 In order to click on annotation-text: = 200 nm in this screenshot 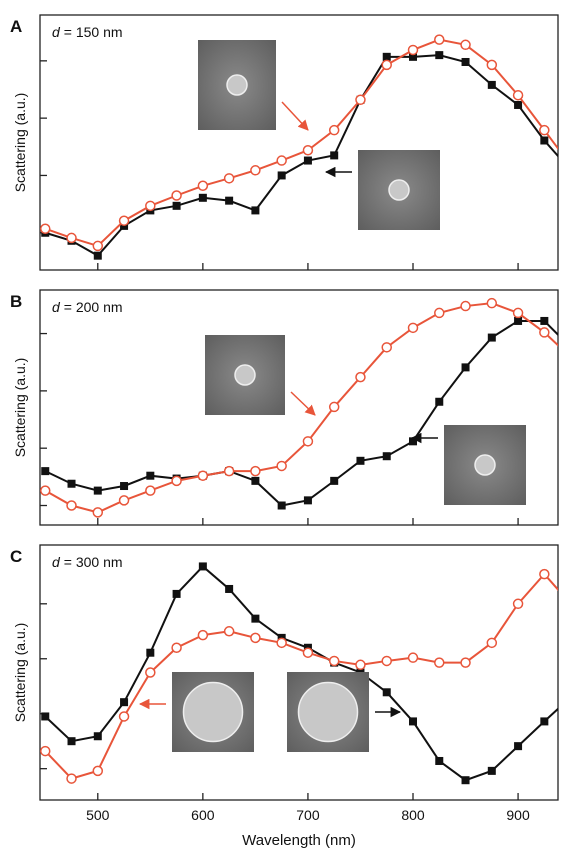, I will do `click(93, 307)`.